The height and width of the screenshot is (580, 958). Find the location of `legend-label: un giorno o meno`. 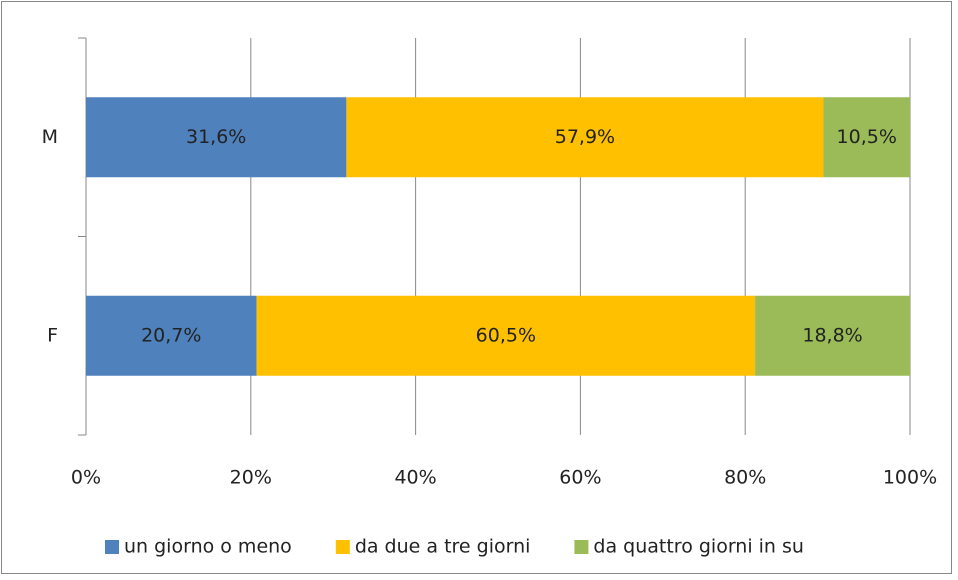

legend-label: un giorno o meno is located at coordinates (208, 547).